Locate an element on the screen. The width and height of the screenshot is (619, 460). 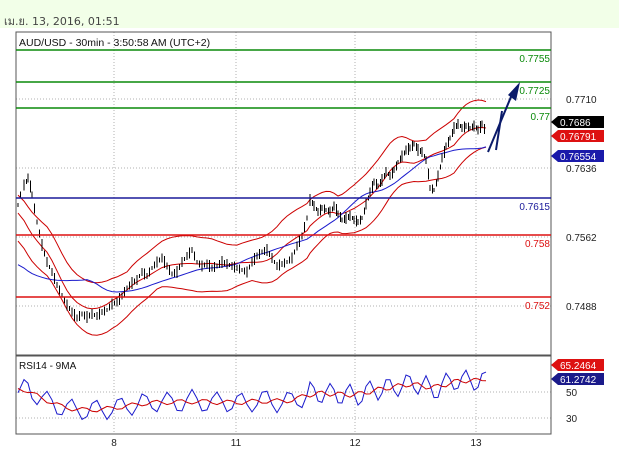
y-tick-label: 0.7562 is located at coordinates (581, 238).